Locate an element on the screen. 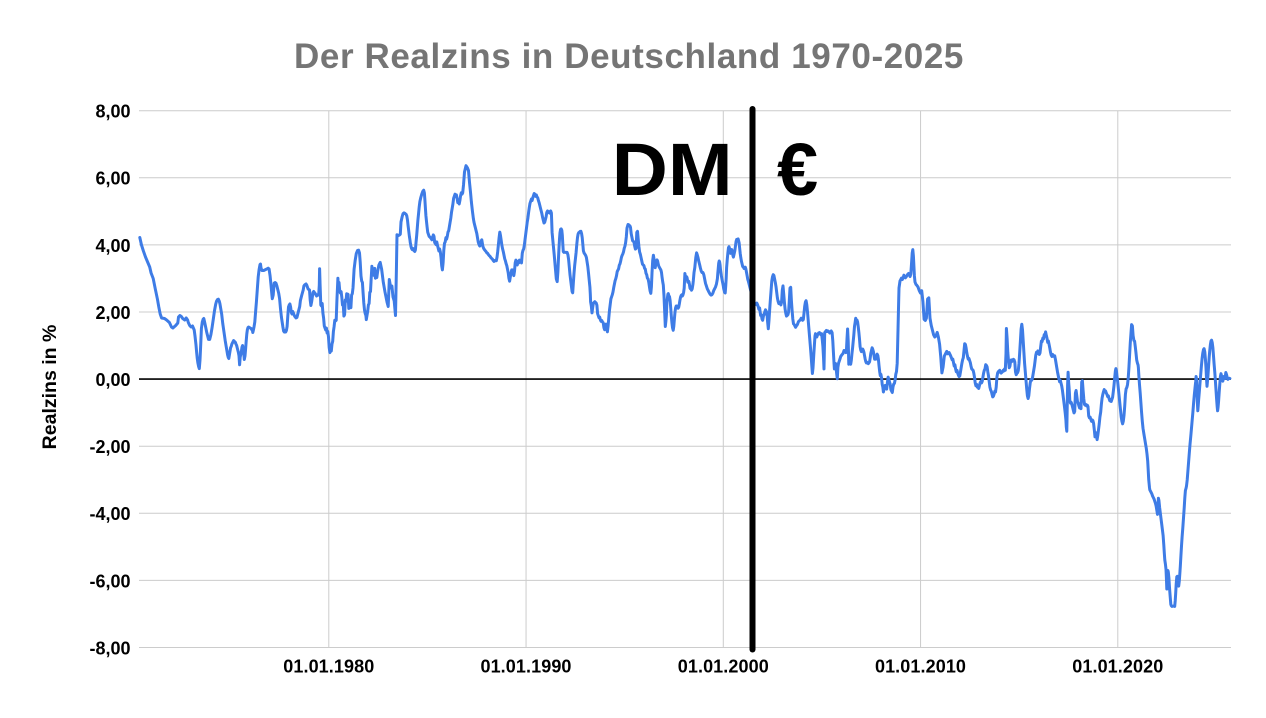 The image size is (1266, 718). svg-text: -4,00 is located at coordinates (109, 514).